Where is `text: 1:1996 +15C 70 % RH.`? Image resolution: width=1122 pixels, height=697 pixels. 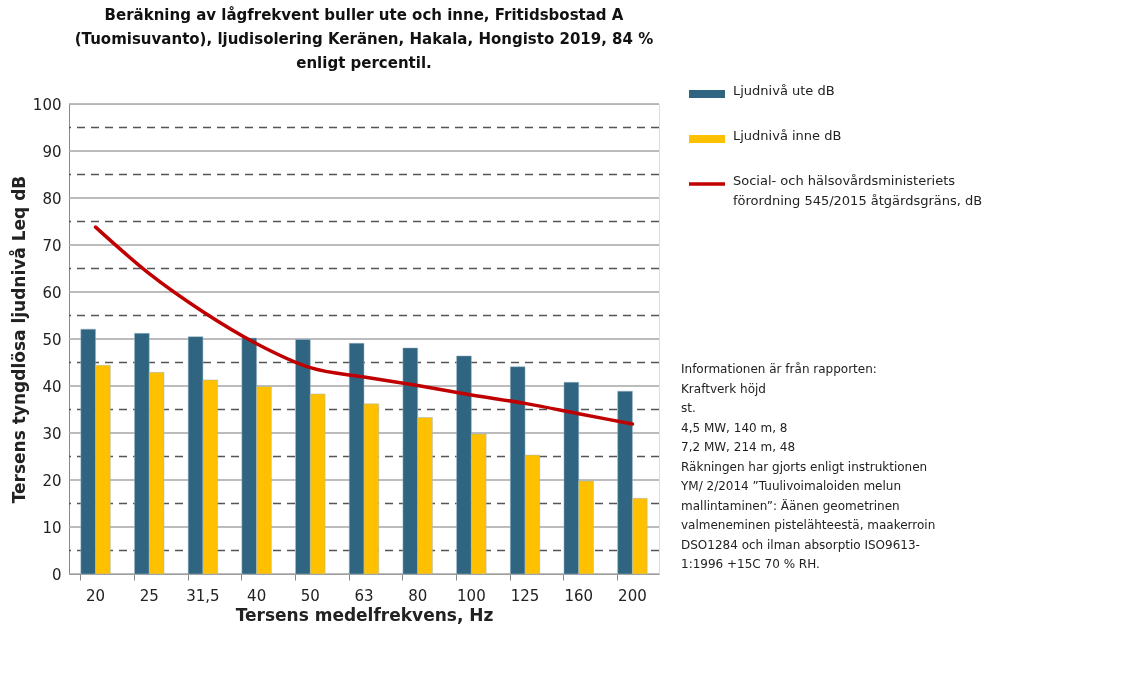
text: 1:1996 +15C 70 % RH. is located at coordinates (750, 564).